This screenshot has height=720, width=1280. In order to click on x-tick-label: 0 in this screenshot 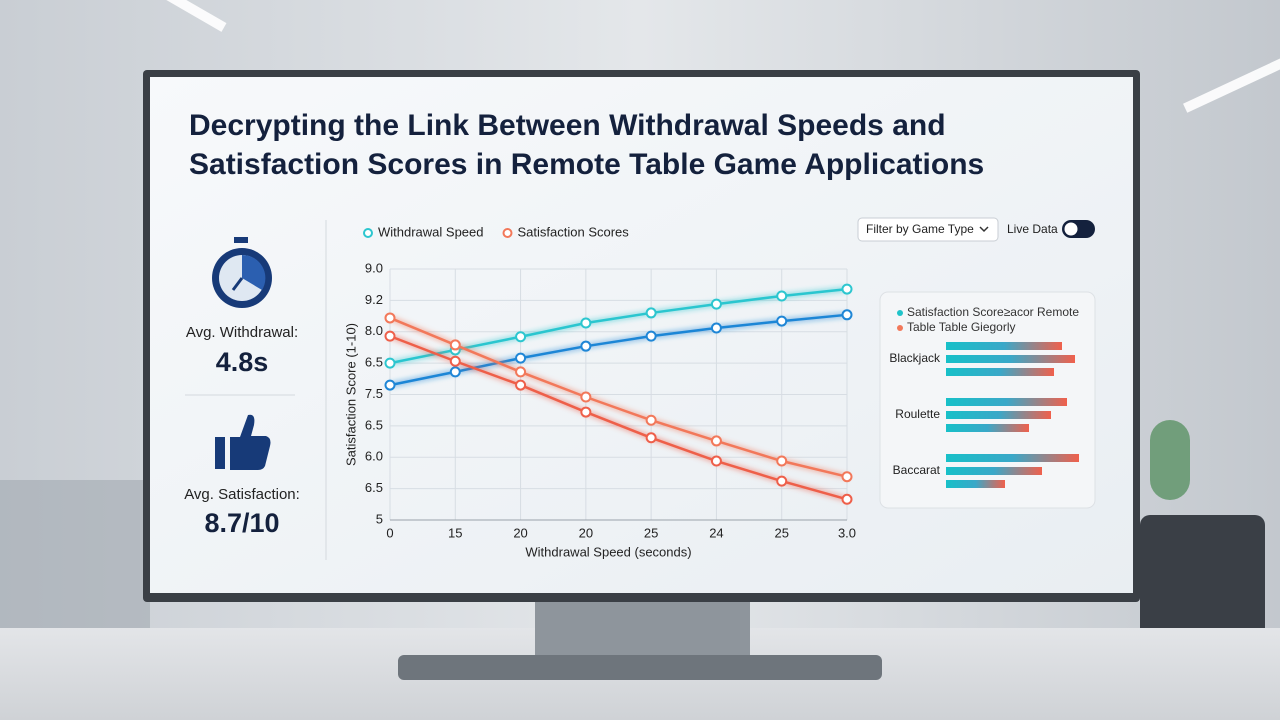, I will do `click(389, 532)`.